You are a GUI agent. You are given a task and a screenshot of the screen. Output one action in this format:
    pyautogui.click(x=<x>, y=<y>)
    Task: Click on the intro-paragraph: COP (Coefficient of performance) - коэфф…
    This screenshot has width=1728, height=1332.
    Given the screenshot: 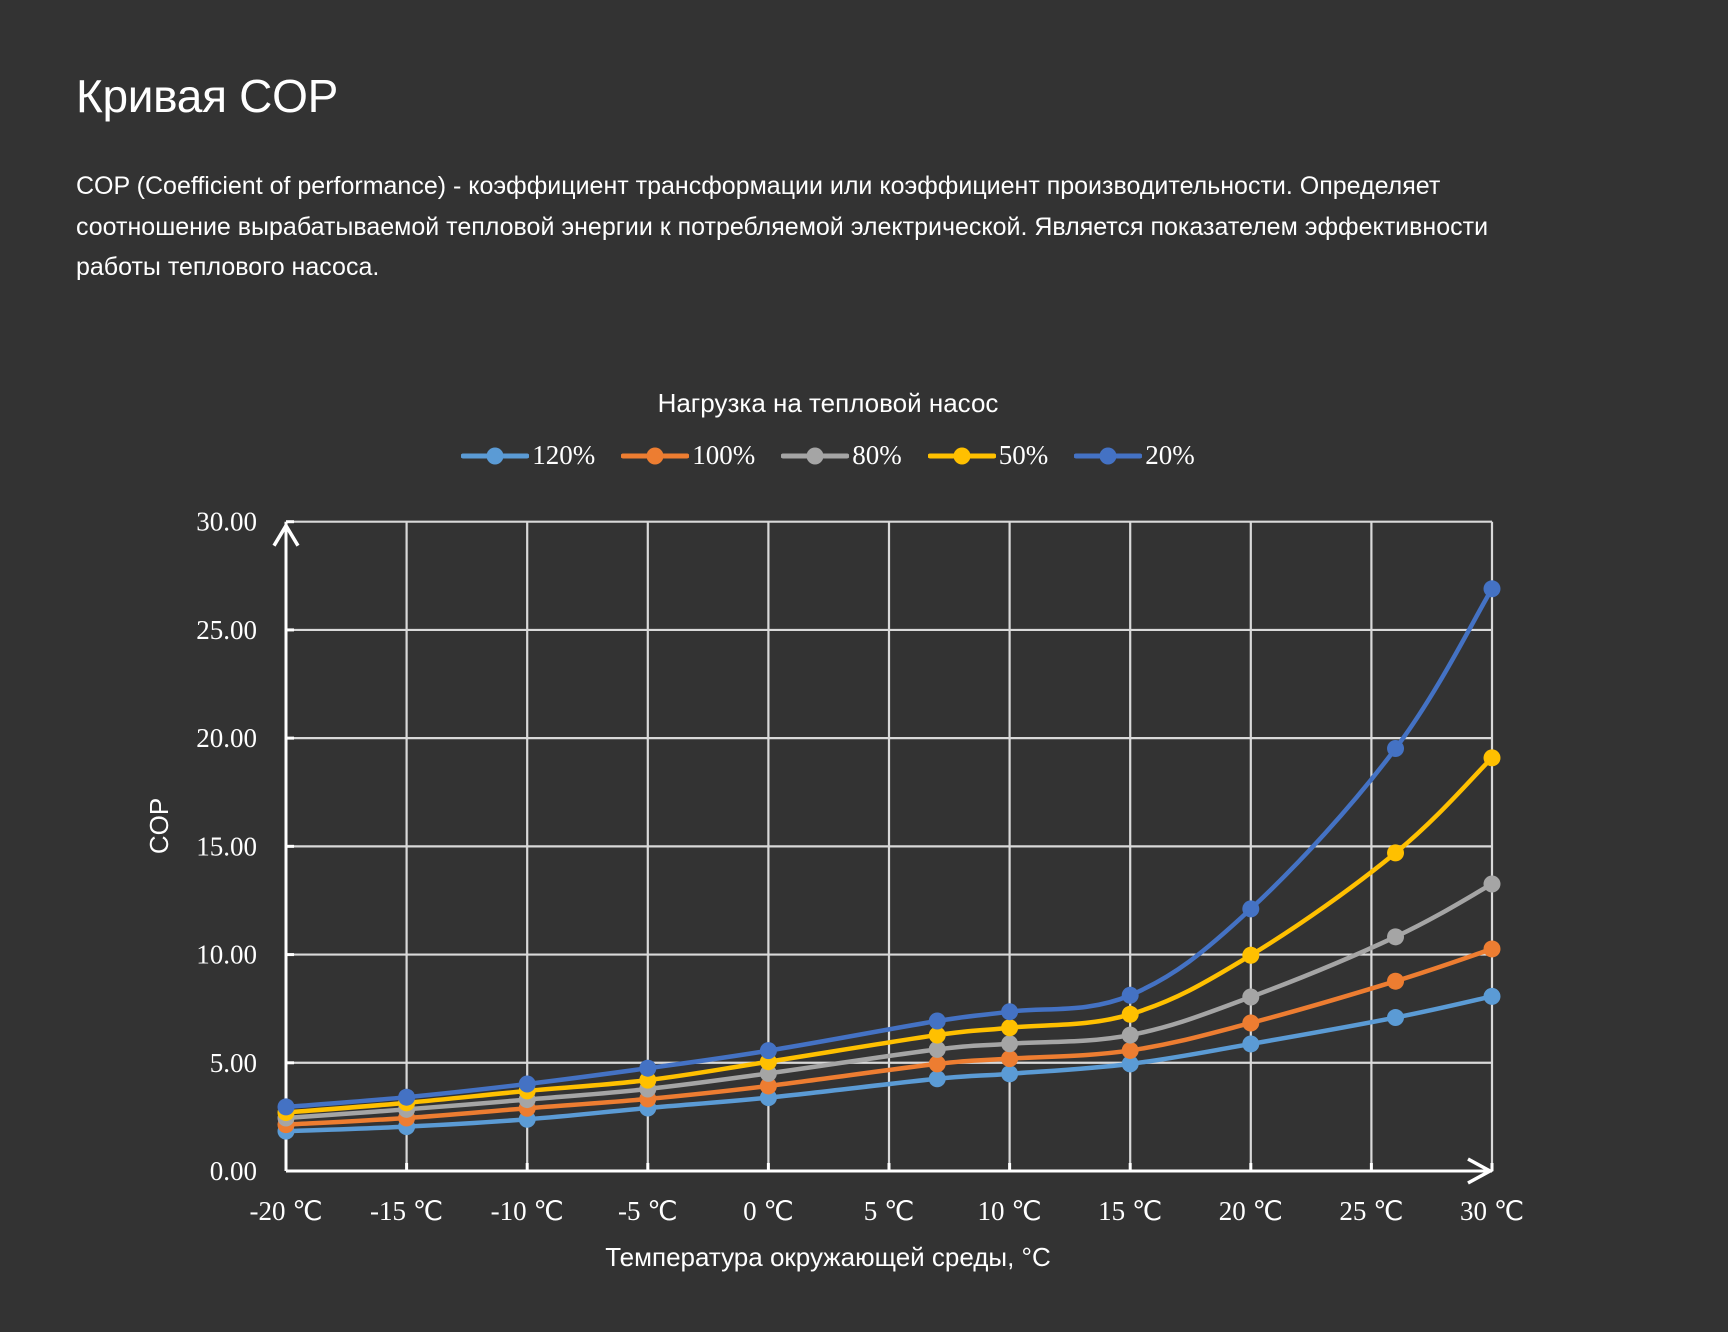 What is the action you would take?
    pyautogui.click(x=782, y=226)
    